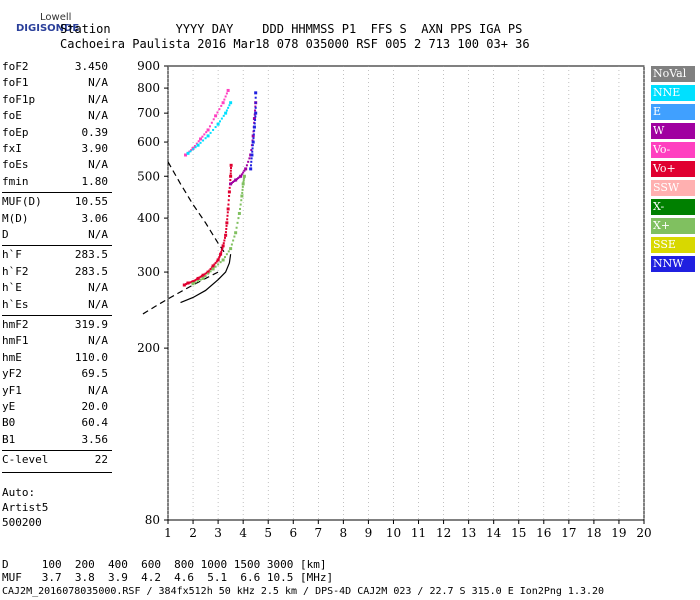 Image resolution: width=700 pixels, height=600 pixels. What do you see at coordinates (55, 202) in the screenshot?
I see `param-row-mufd: MUF(D) 10.55` at bounding box center [55, 202].